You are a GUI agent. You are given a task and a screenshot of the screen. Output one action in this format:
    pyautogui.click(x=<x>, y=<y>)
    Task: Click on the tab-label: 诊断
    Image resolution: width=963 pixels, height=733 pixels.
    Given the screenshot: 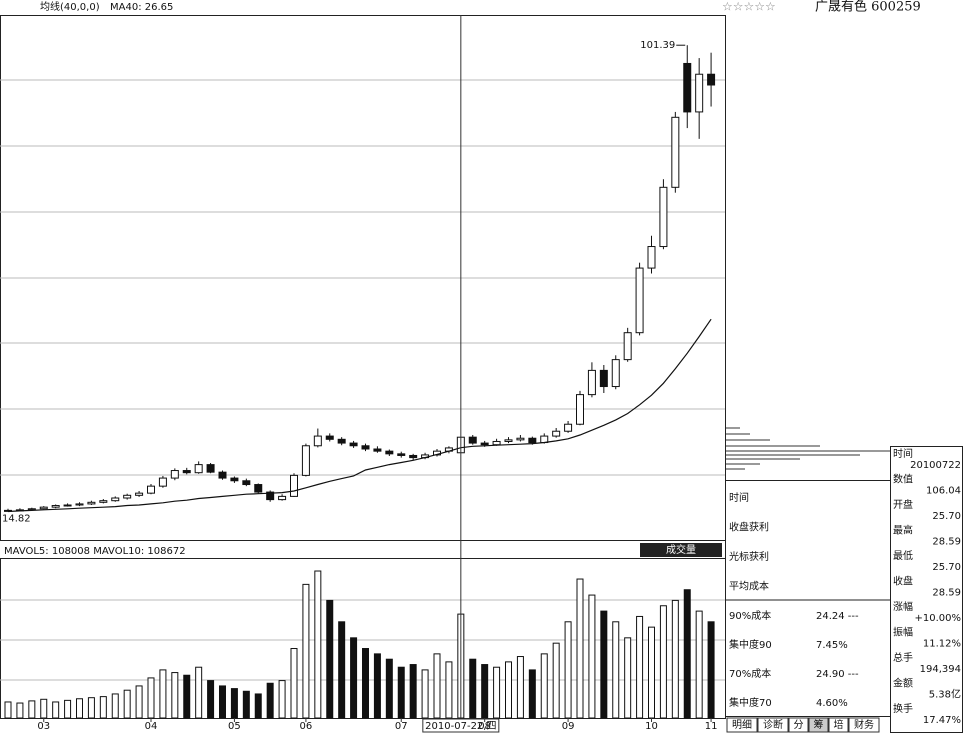 What is the action you would take?
    pyautogui.click(x=773, y=724)
    